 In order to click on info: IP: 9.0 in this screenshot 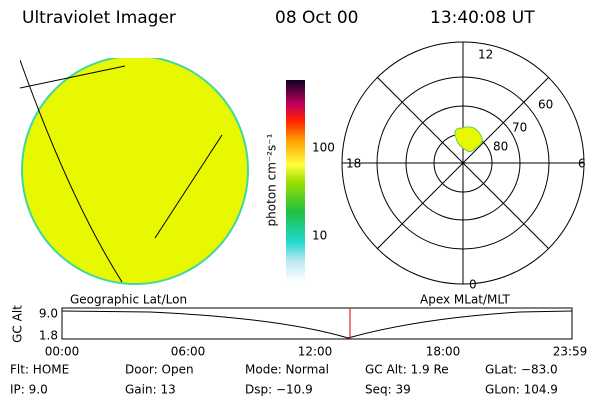, I will do `click(29, 390)`.